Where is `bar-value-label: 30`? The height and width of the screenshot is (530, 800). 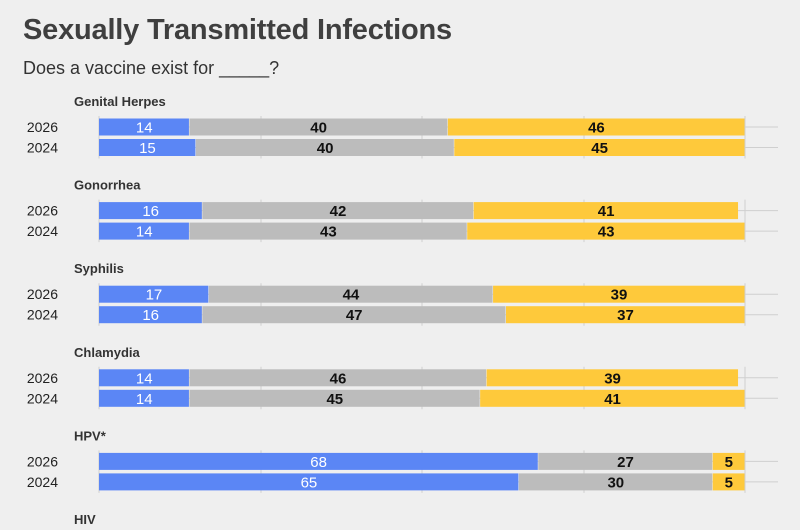
bar-value-label: 30 is located at coordinates (615, 482).